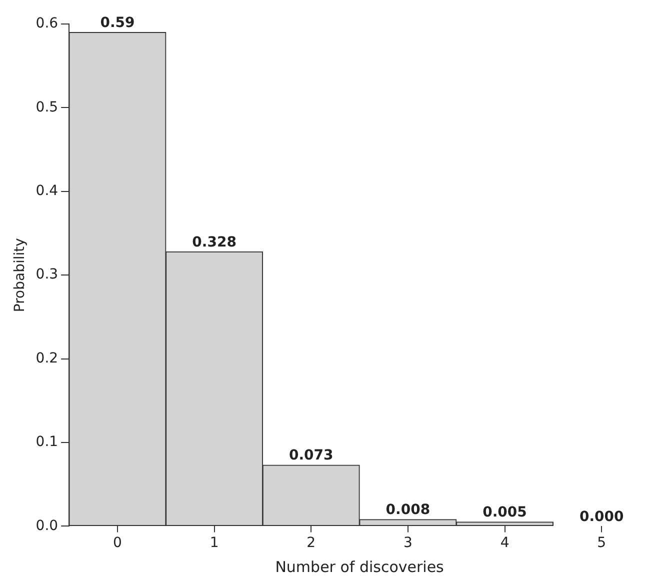 This screenshot has width=654, height=587. Describe the element at coordinates (601, 543) in the screenshot. I see `x-tick-label: 5` at that location.